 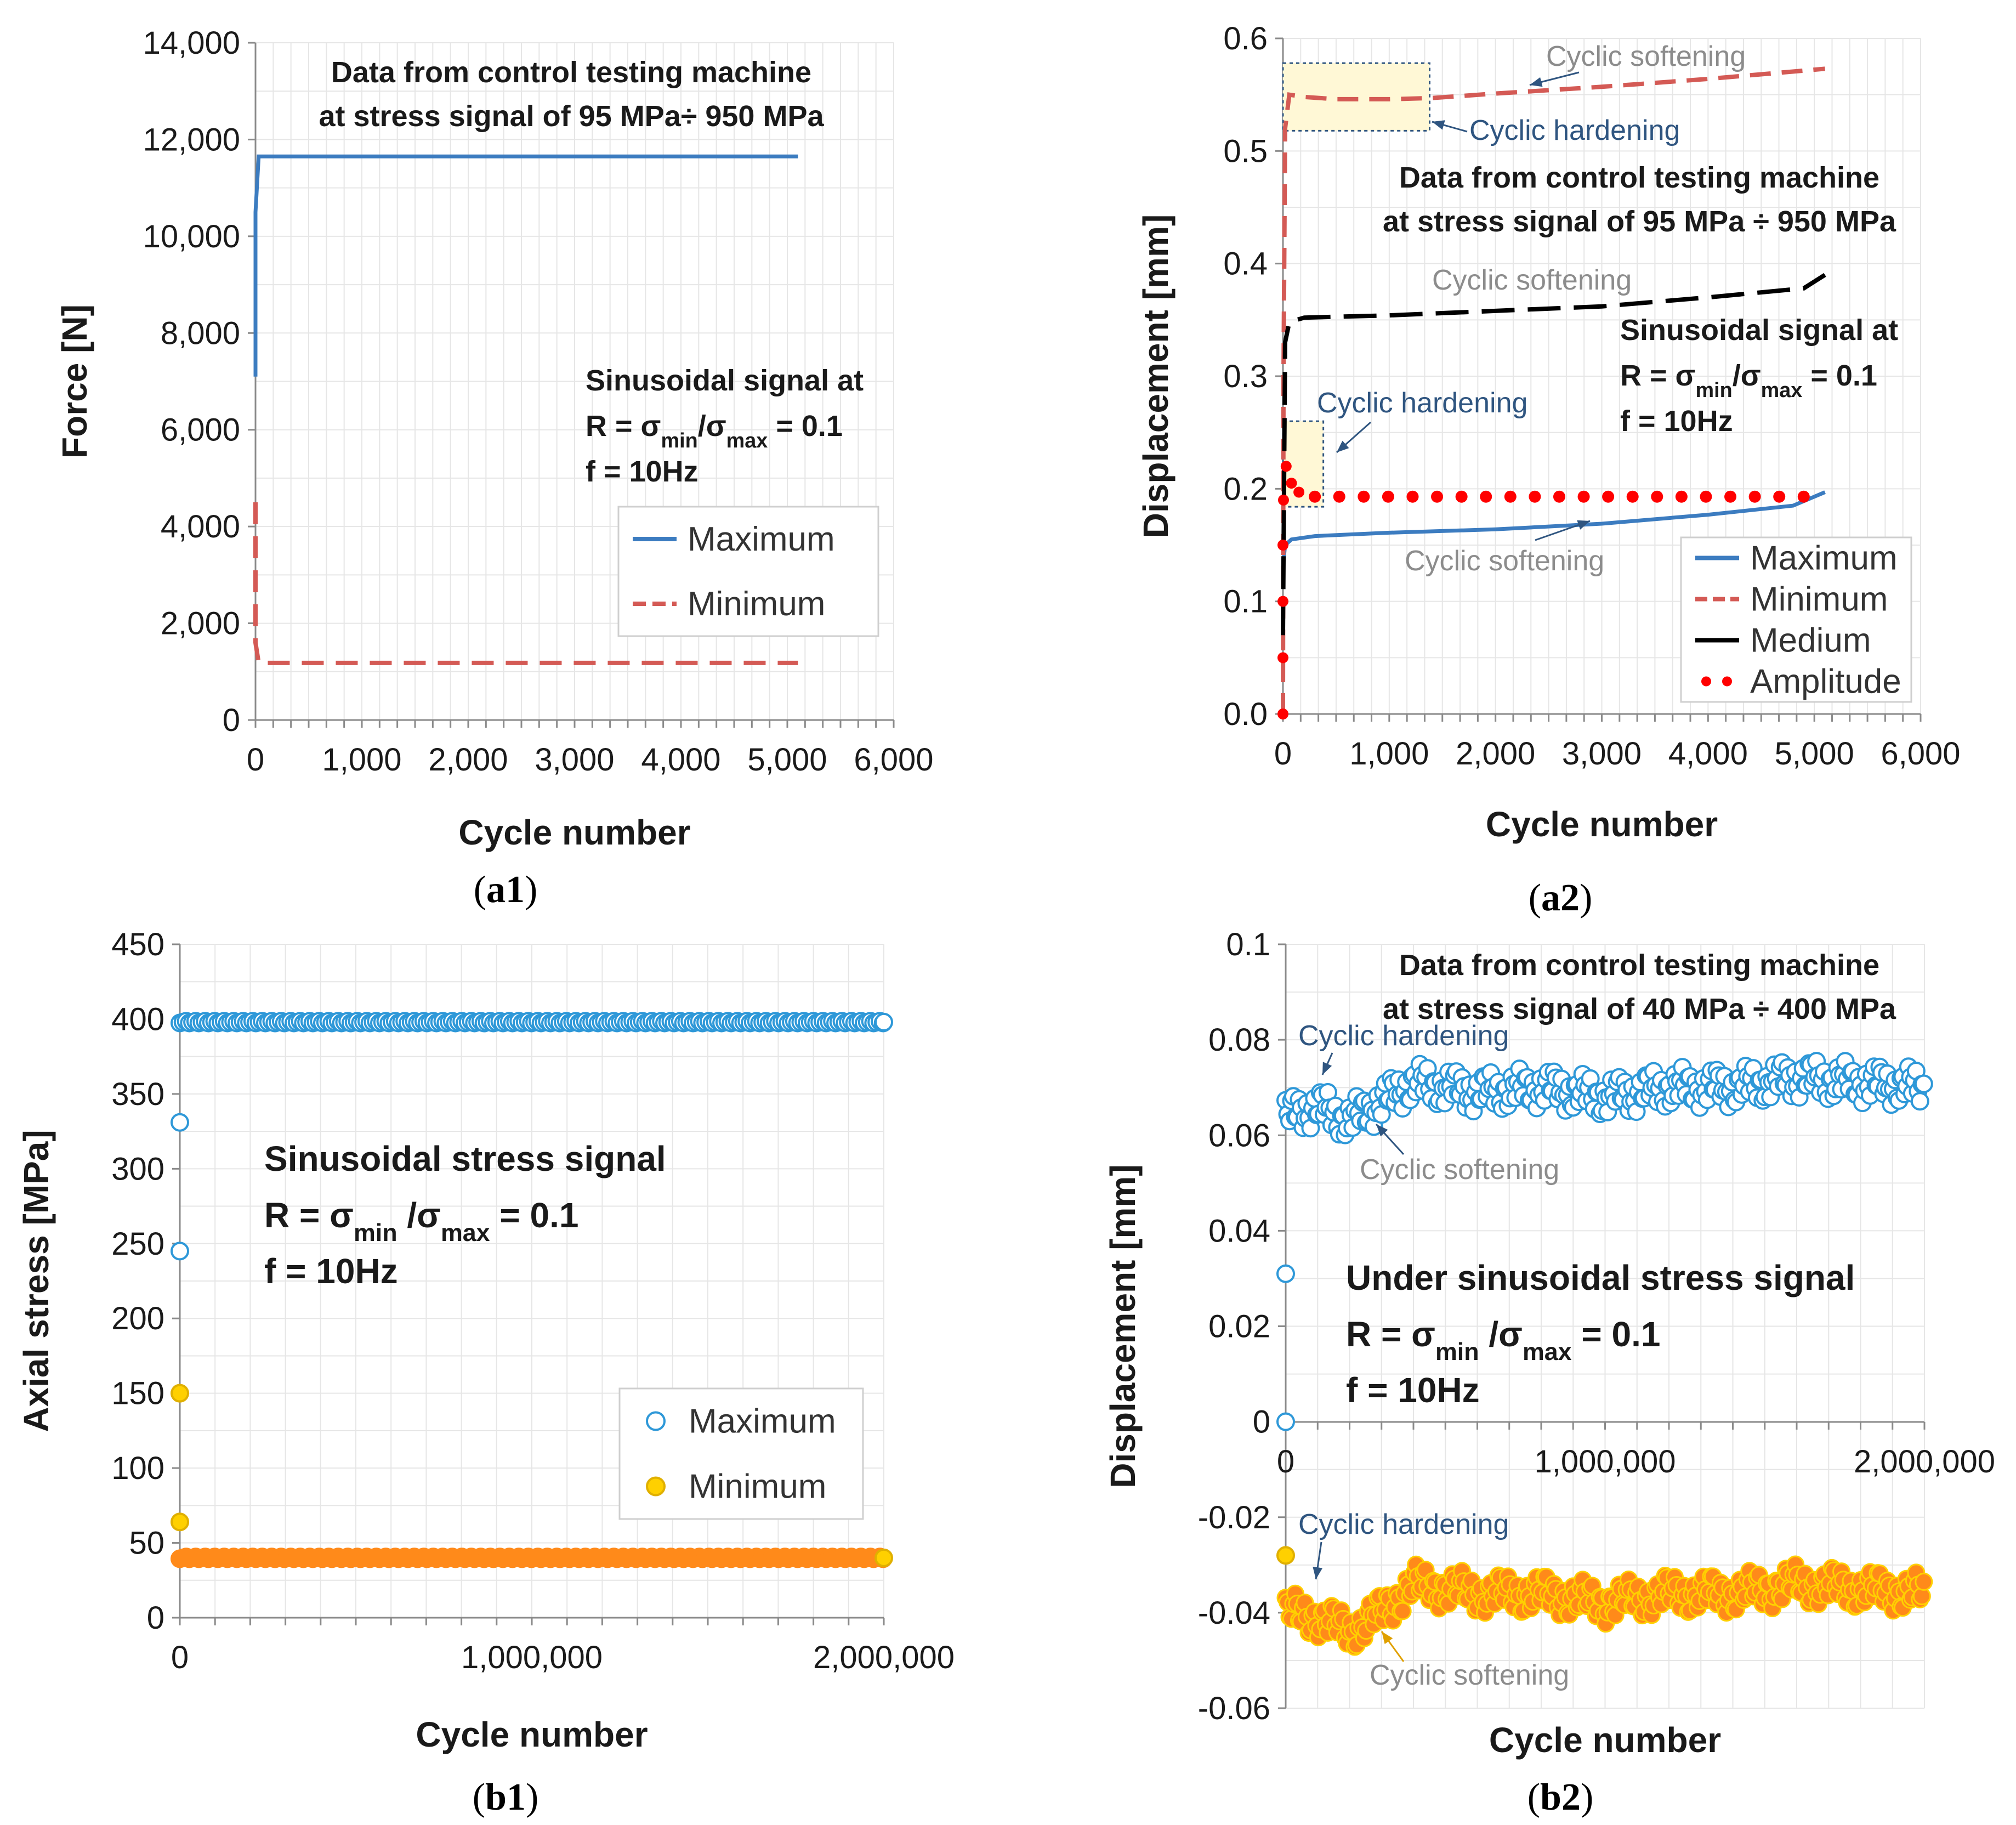 What do you see at coordinates (1639, 221) in the screenshot?
I see `chart-note: at stress signal of 95 MPa ÷ 950 MPa` at bounding box center [1639, 221].